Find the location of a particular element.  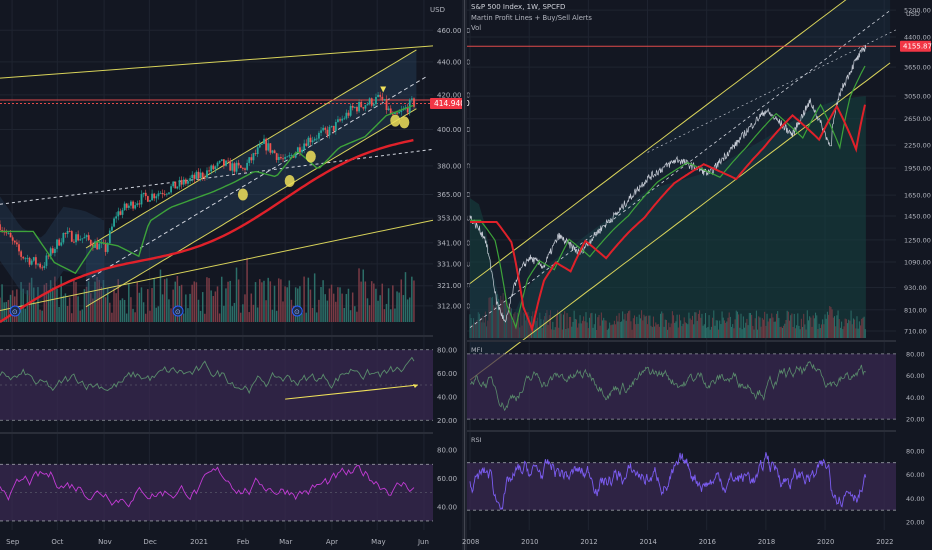

right-time-label: 2010 is located at coordinates (529, 542).